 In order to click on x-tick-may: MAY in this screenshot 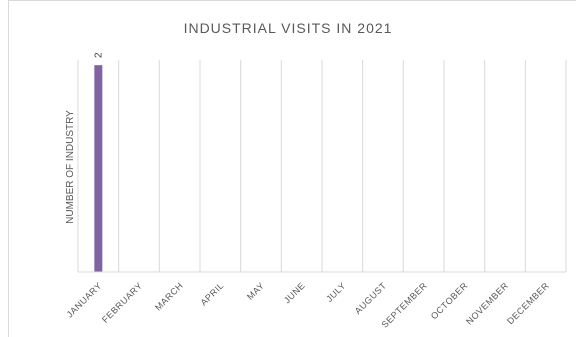, I will do `click(255, 290)`.